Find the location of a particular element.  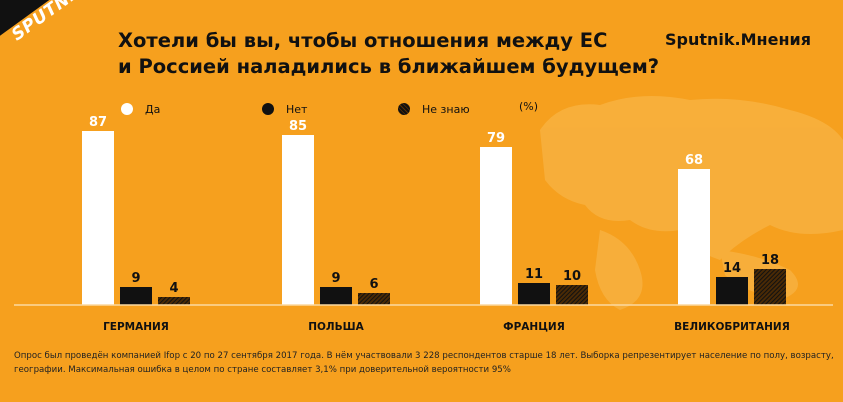

legend-dont-know-label: Не знаю is located at coordinates (446, 109).